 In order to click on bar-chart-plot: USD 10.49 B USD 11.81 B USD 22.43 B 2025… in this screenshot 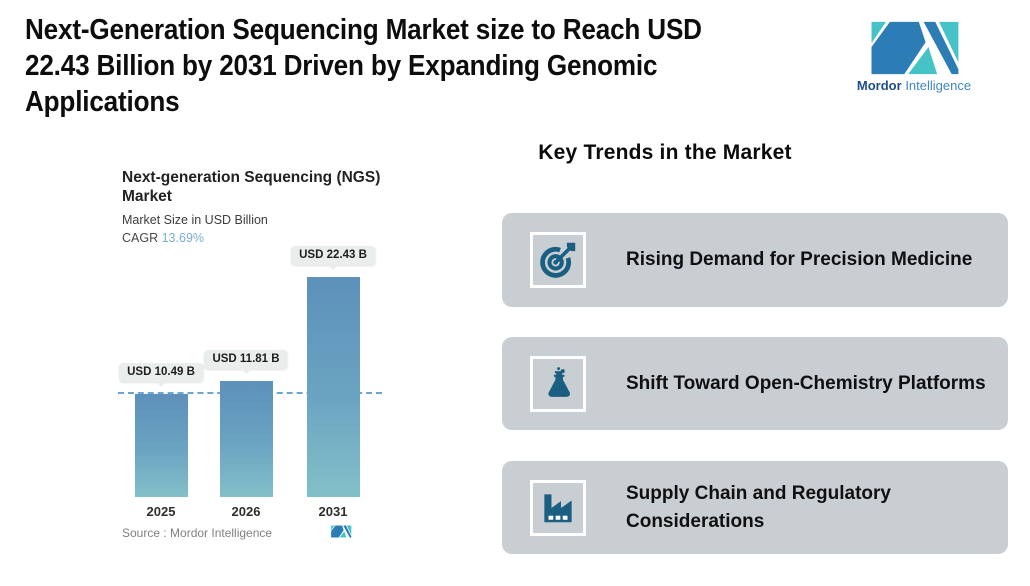, I will do `click(268, 380)`.